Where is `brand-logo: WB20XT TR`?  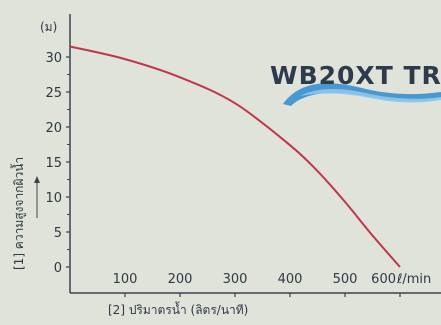
brand-logo: WB20XT TR is located at coordinates (355, 83).